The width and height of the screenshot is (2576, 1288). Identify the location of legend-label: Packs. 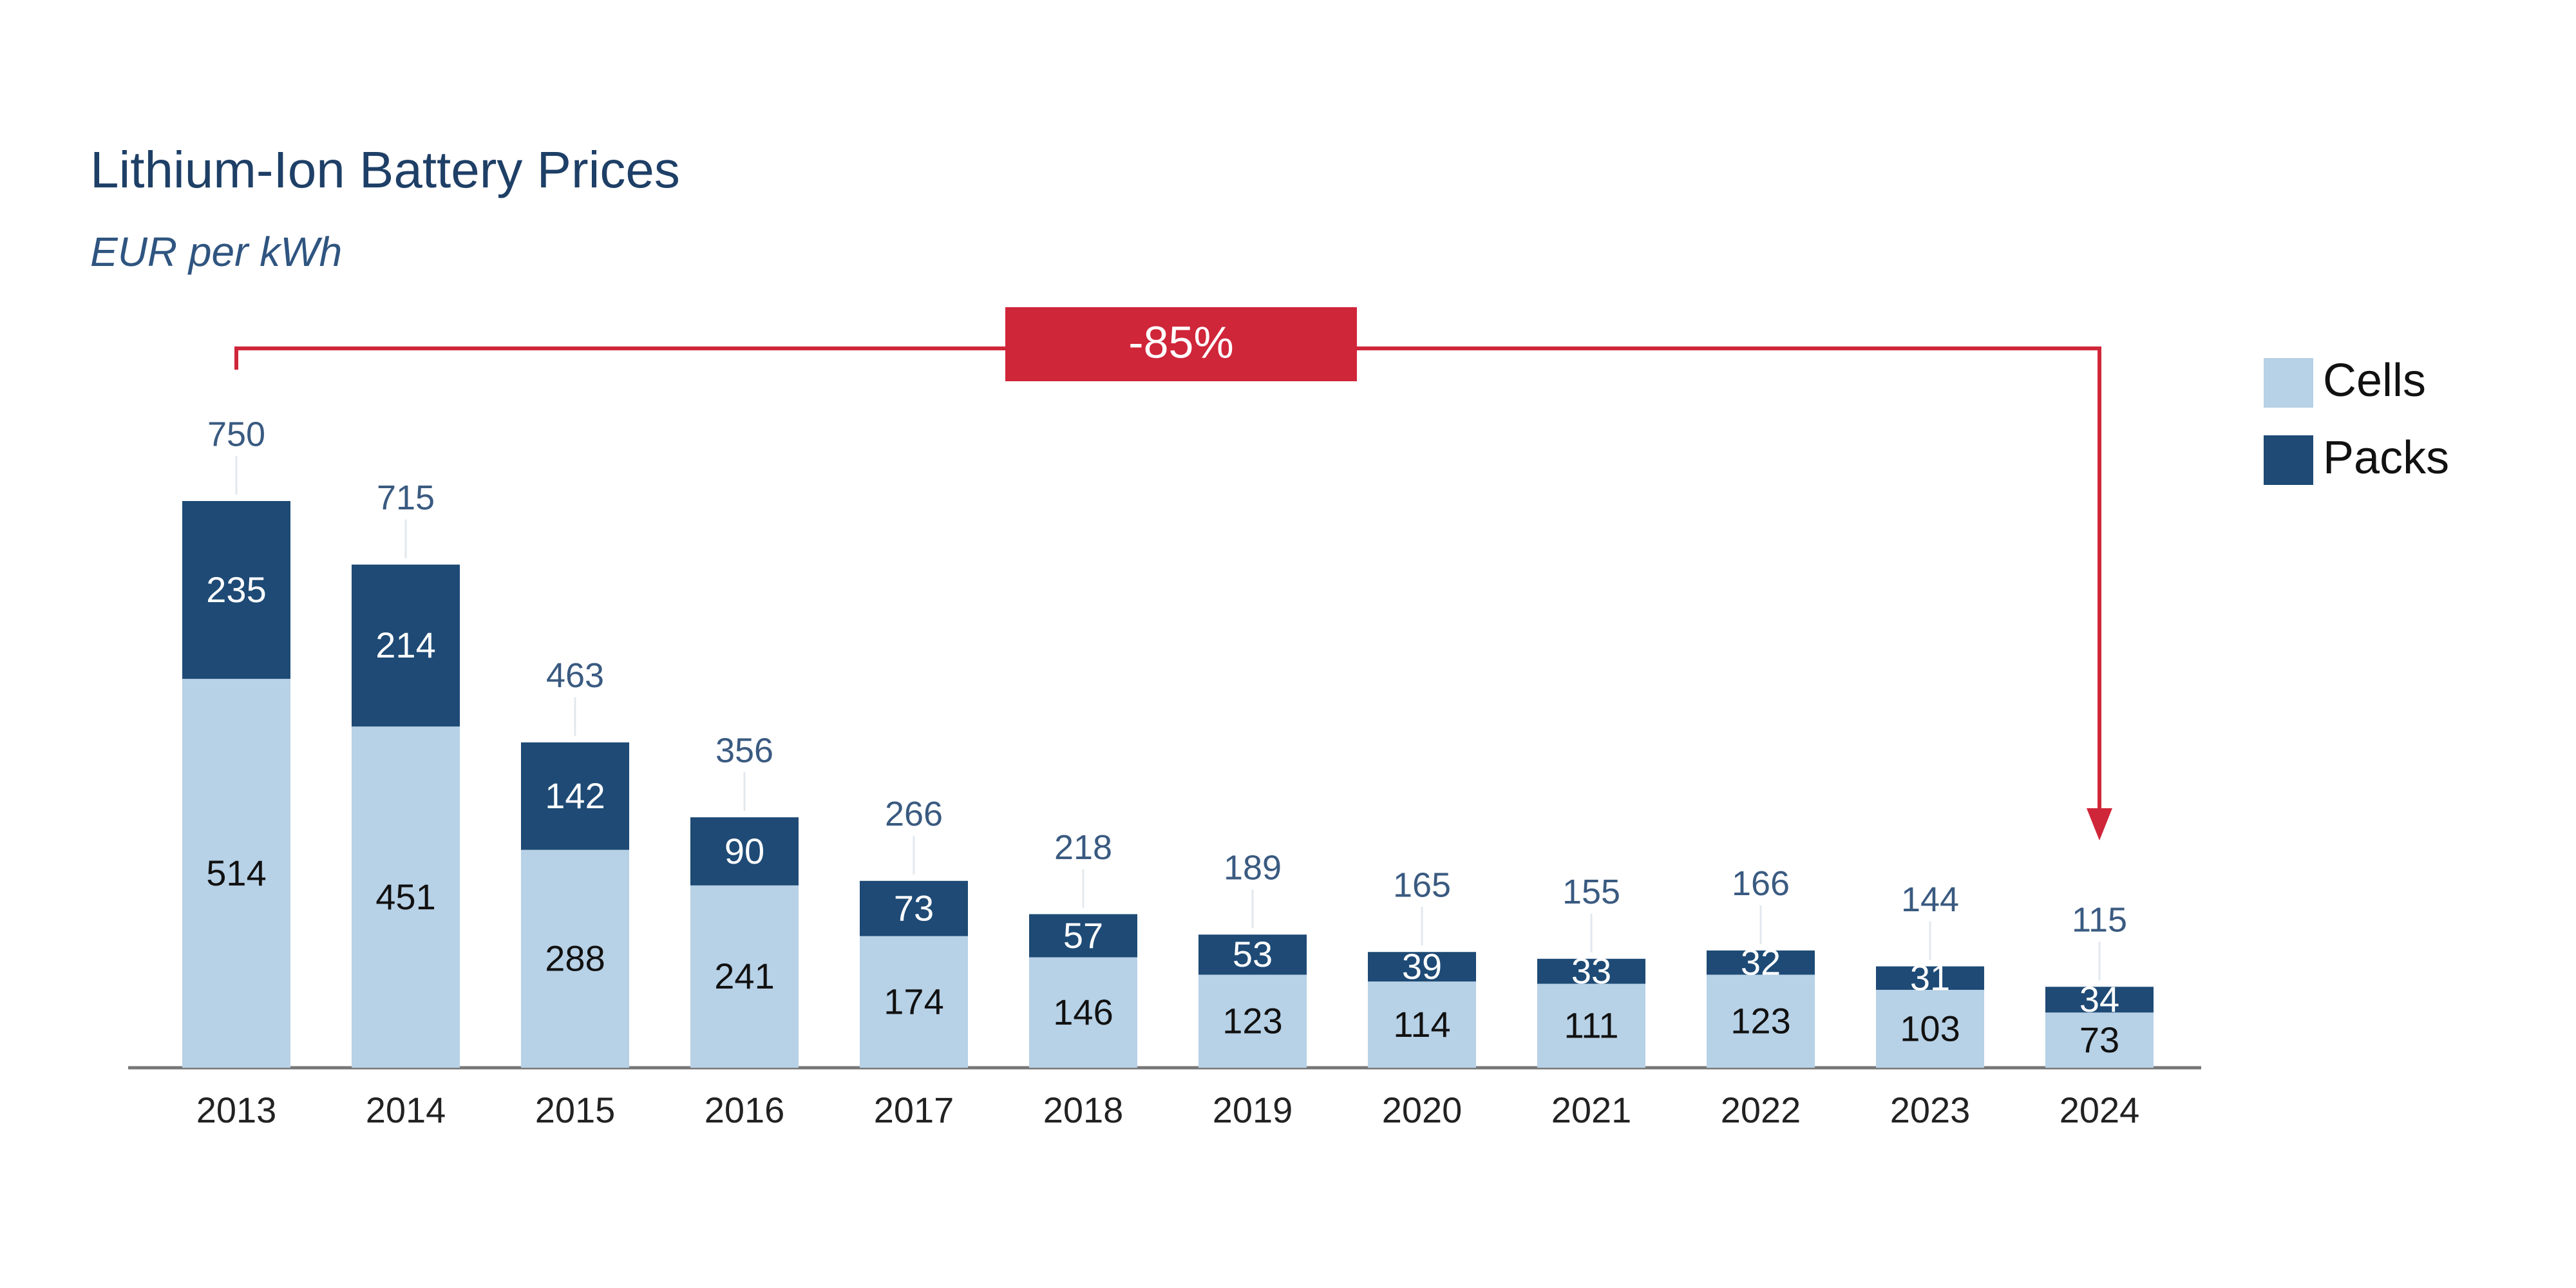
(2386, 458).